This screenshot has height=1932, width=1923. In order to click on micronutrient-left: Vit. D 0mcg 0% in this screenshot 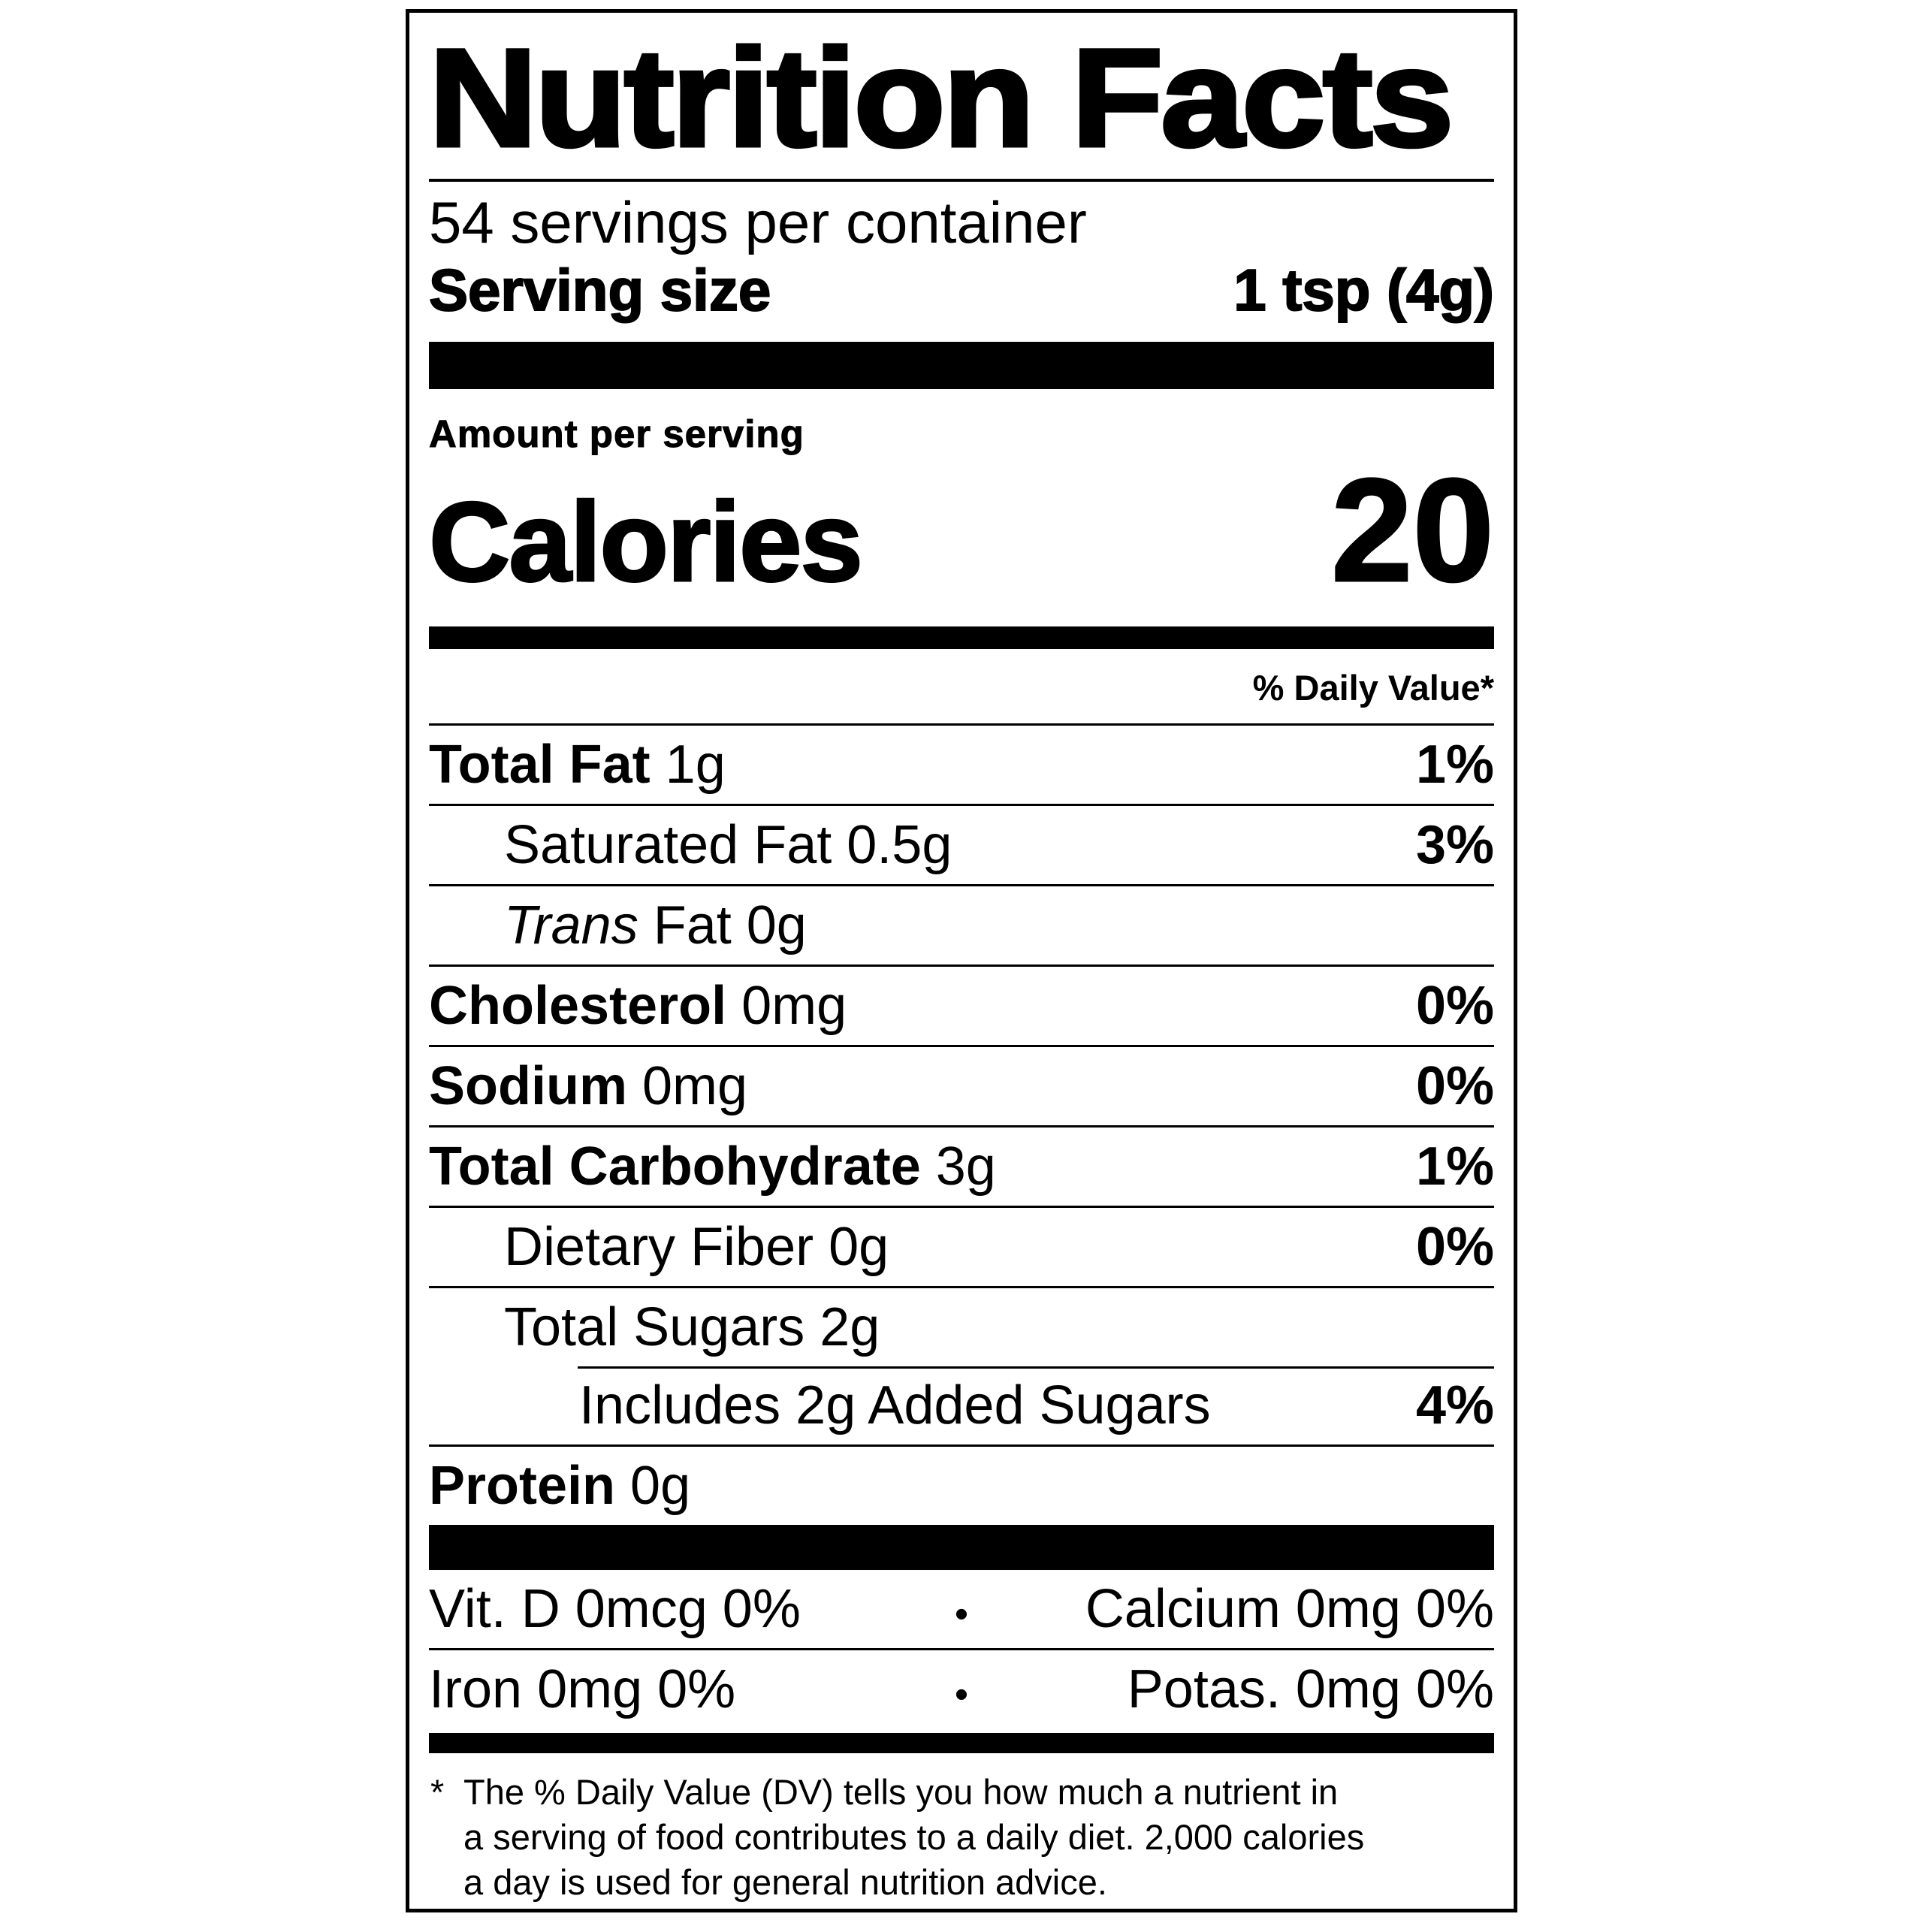, I will do `click(615, 1609)`.